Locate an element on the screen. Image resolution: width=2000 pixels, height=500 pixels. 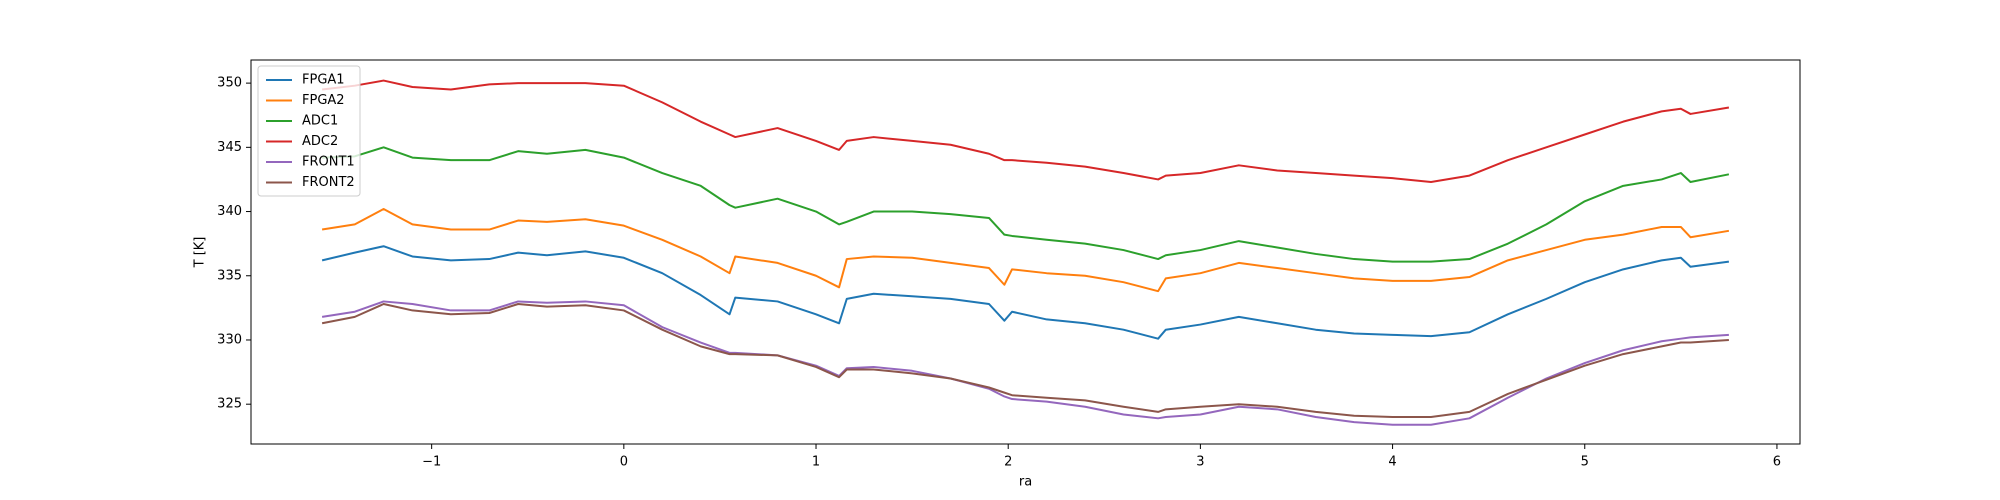
y-tick-label: 345 is located at coordinates (229, 147).